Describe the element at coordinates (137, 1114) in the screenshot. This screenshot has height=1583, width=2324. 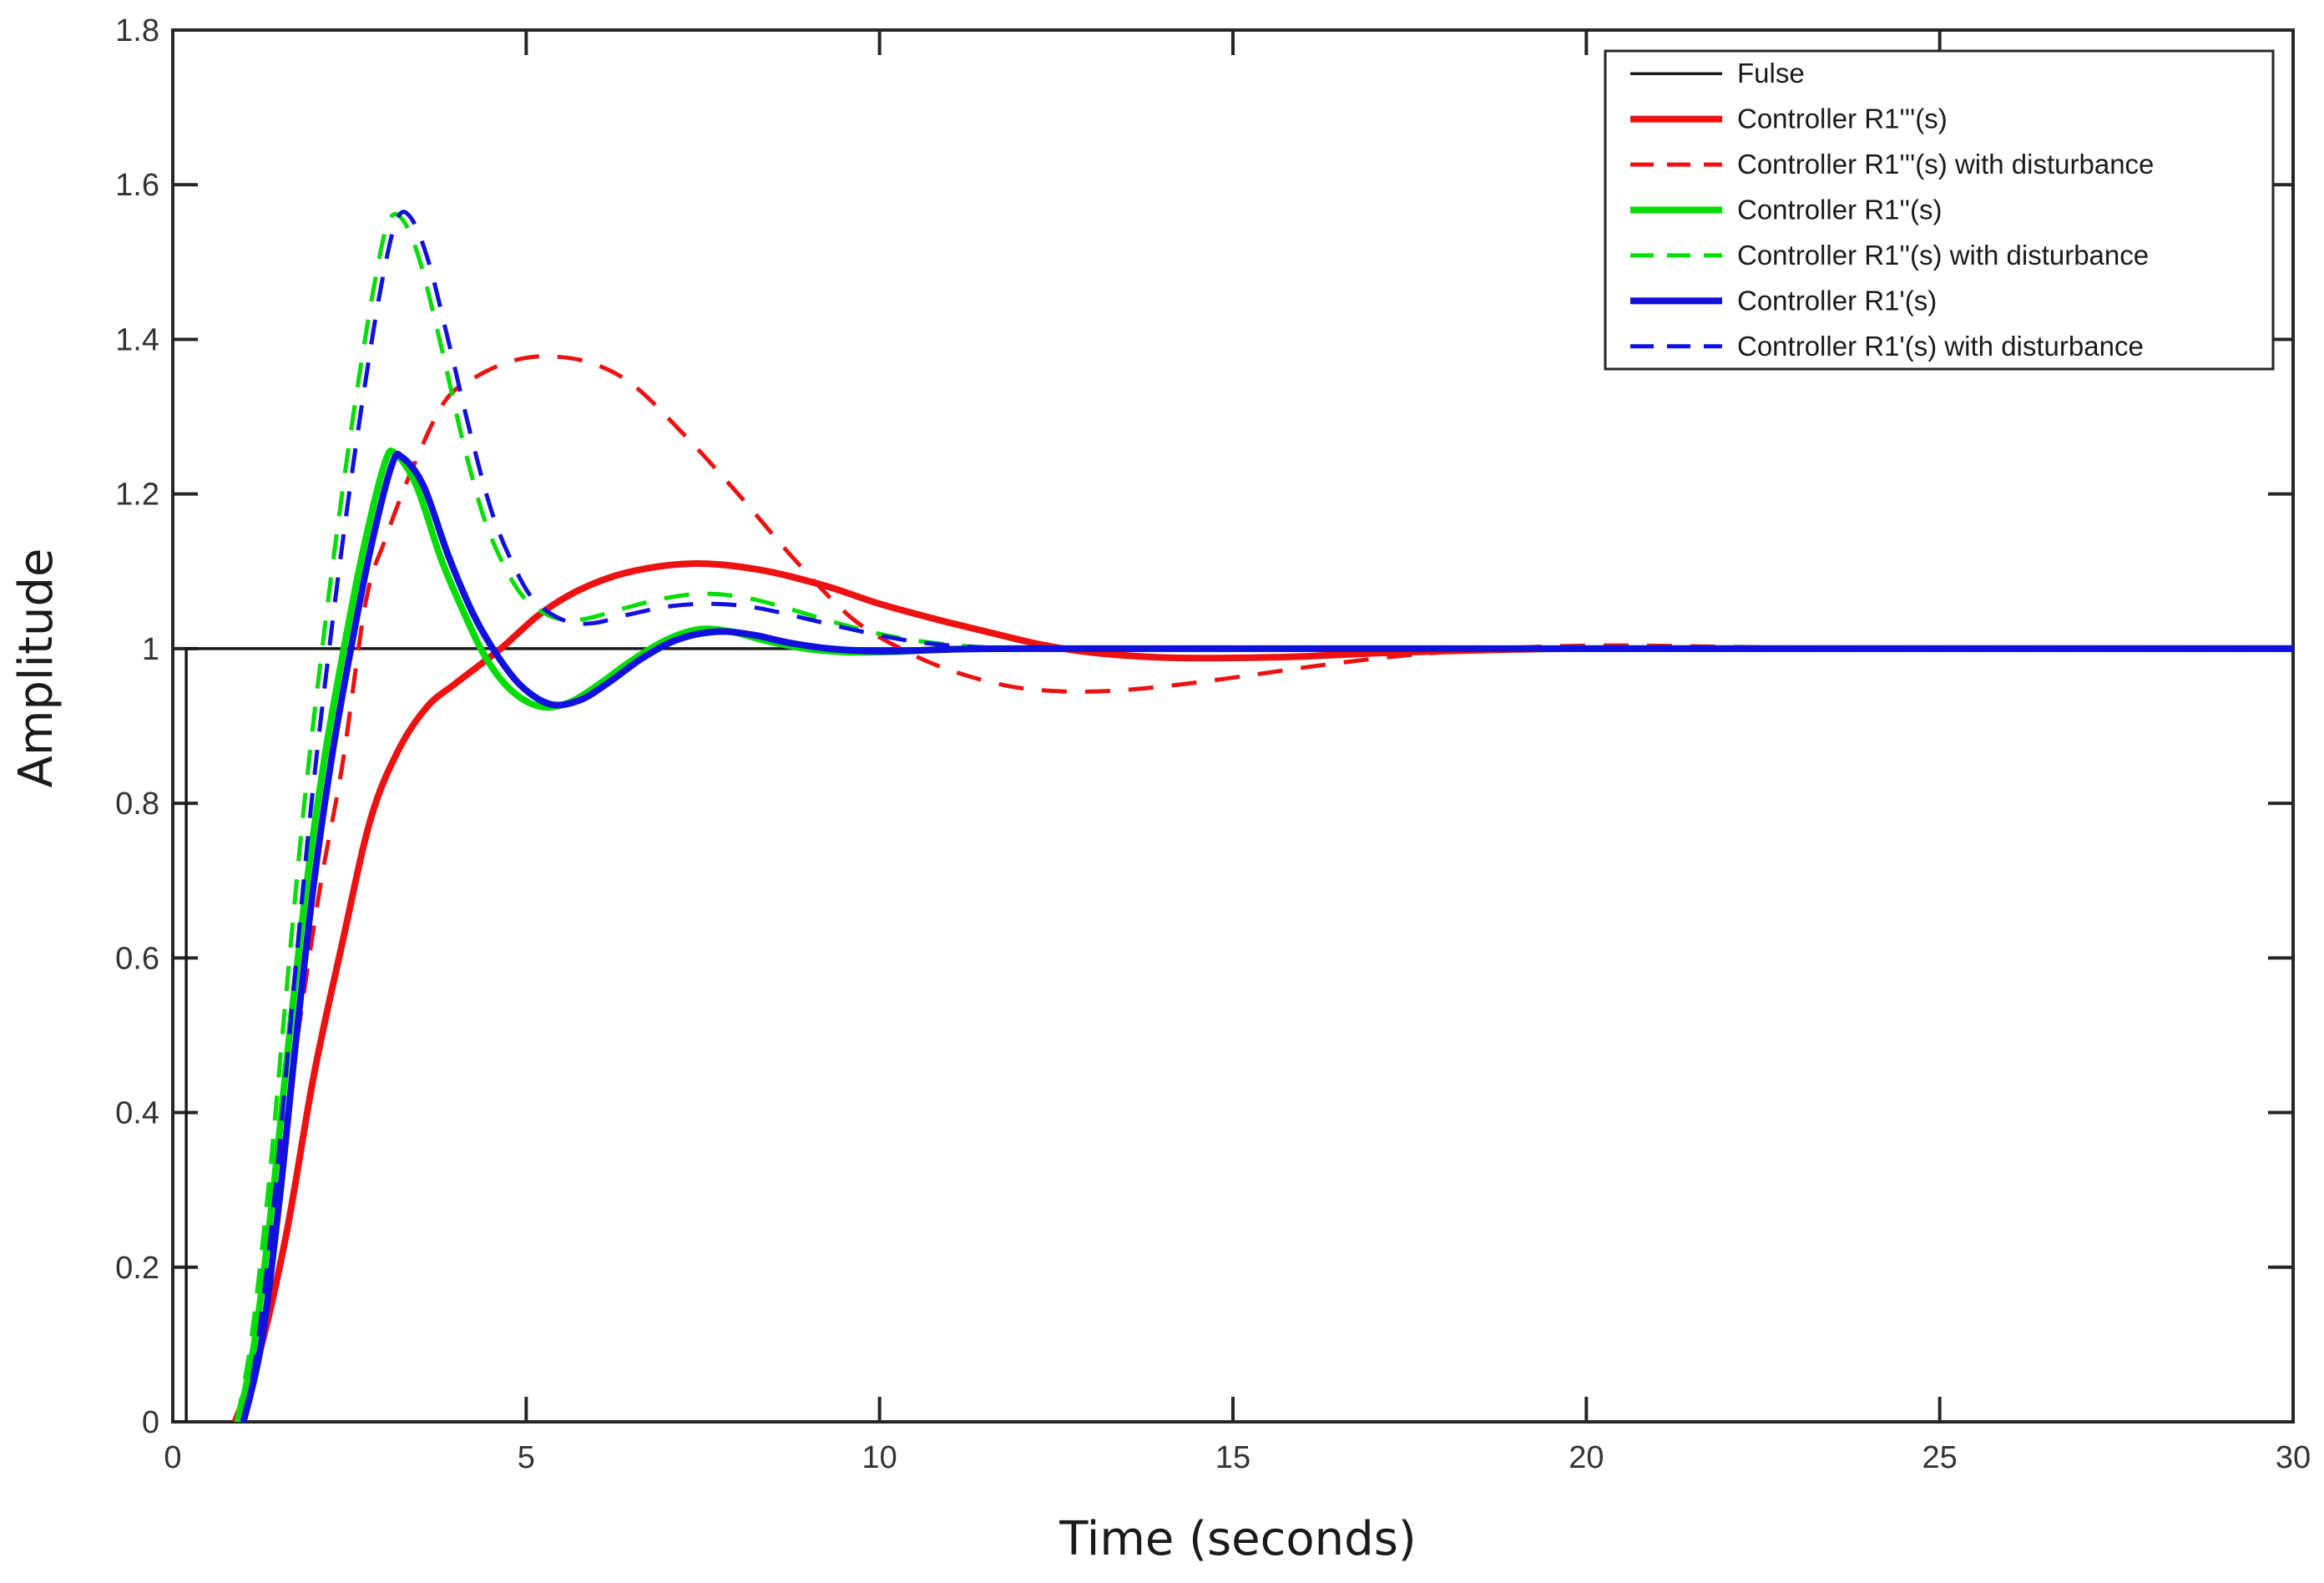
I see `y-tick-label: 0.4` at that location.